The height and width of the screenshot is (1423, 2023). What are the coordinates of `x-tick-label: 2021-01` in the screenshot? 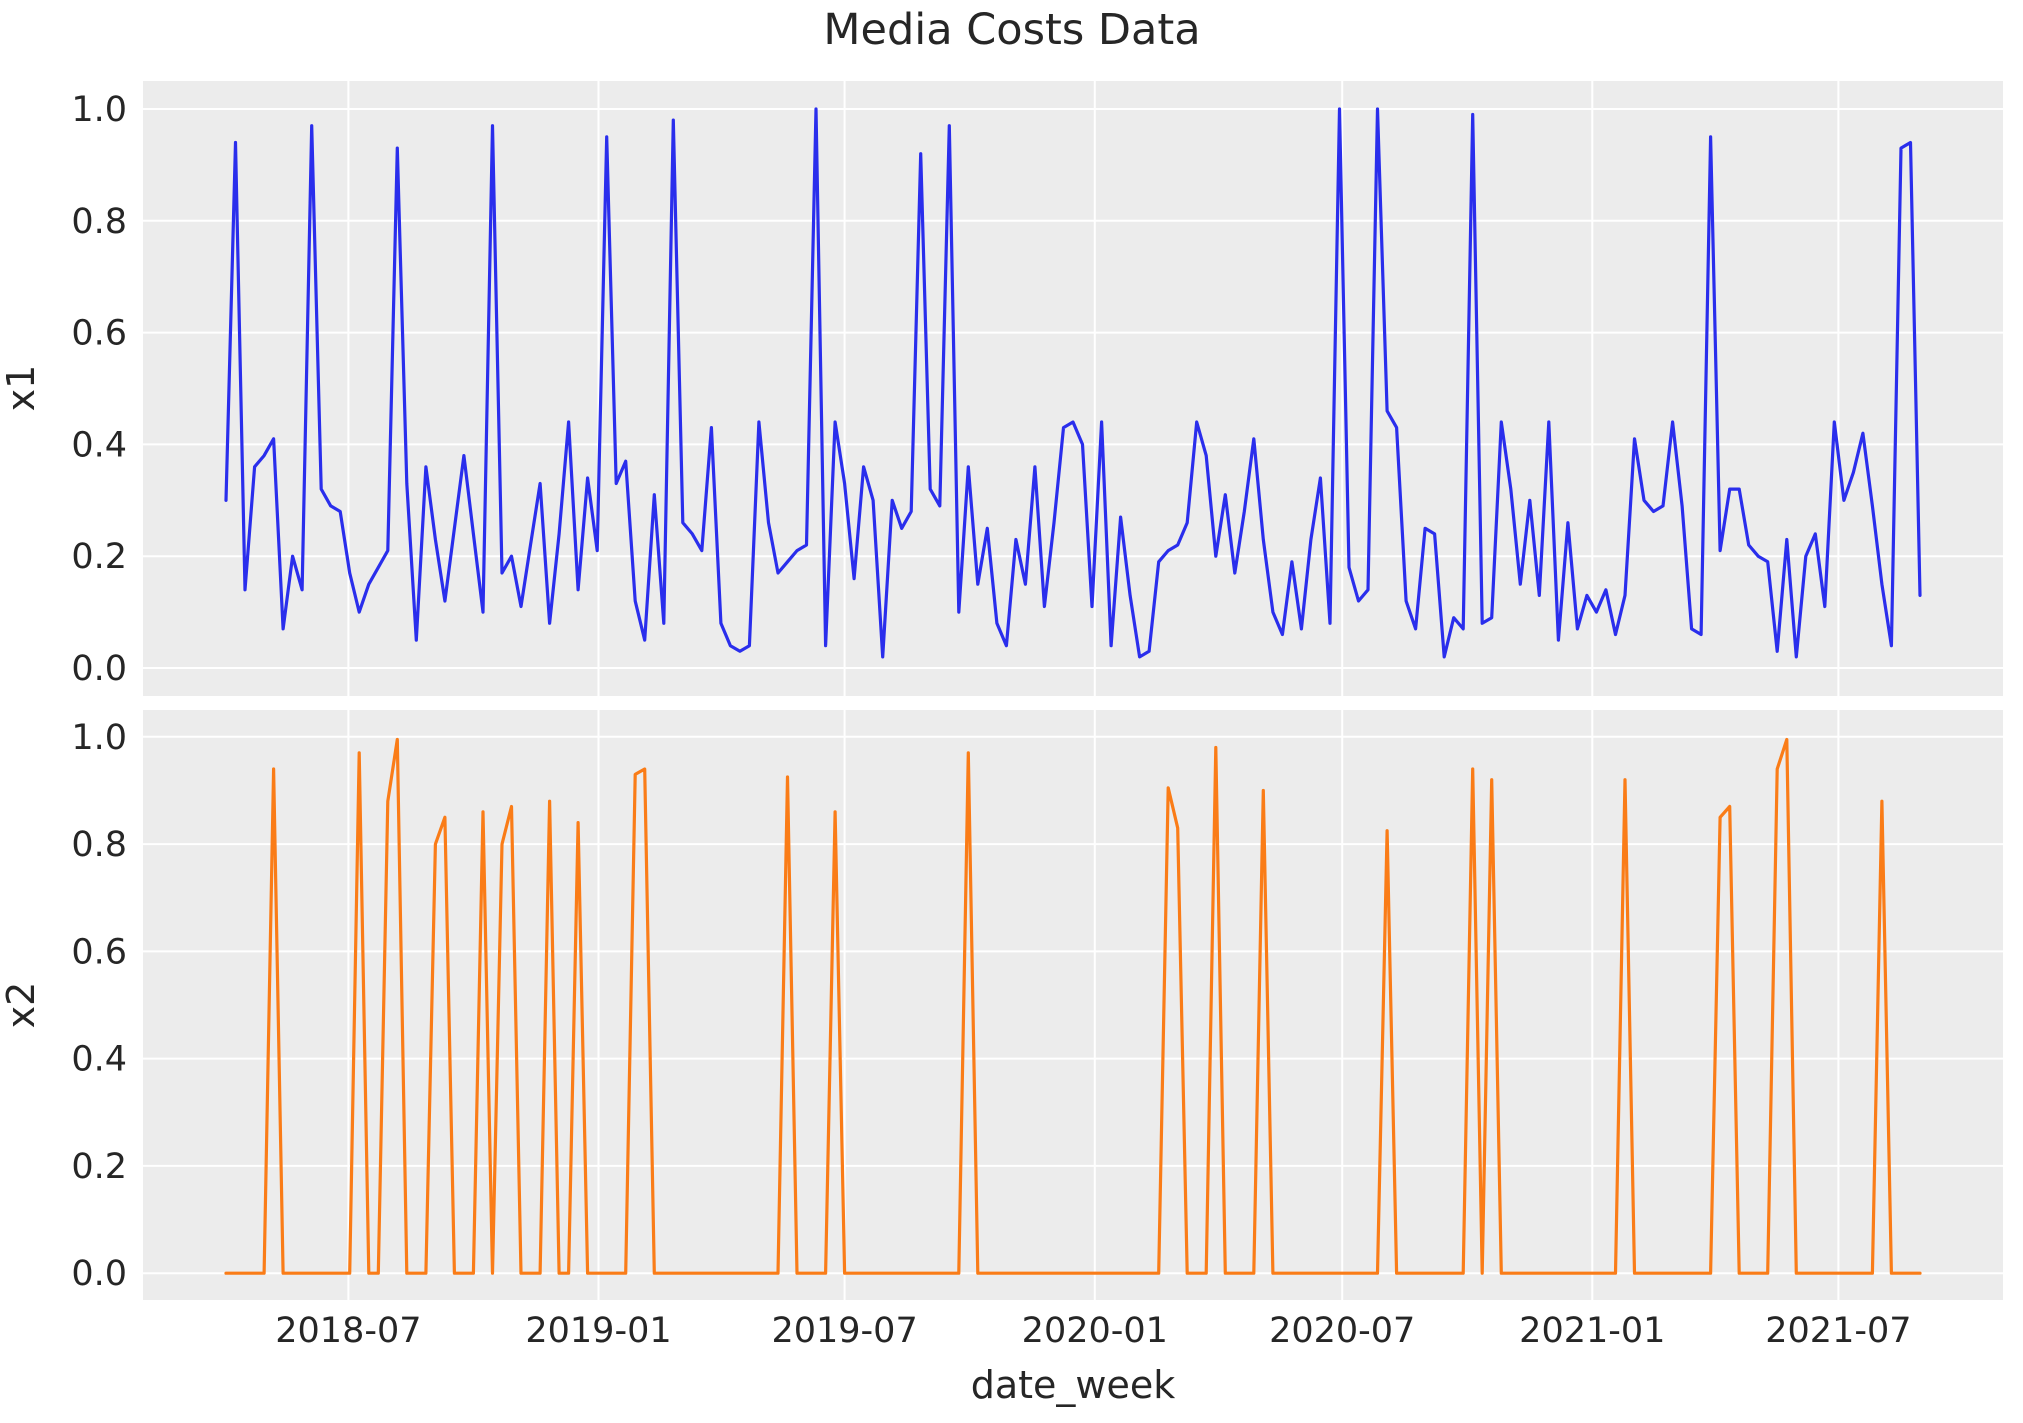 It's located at (1592, 1331).